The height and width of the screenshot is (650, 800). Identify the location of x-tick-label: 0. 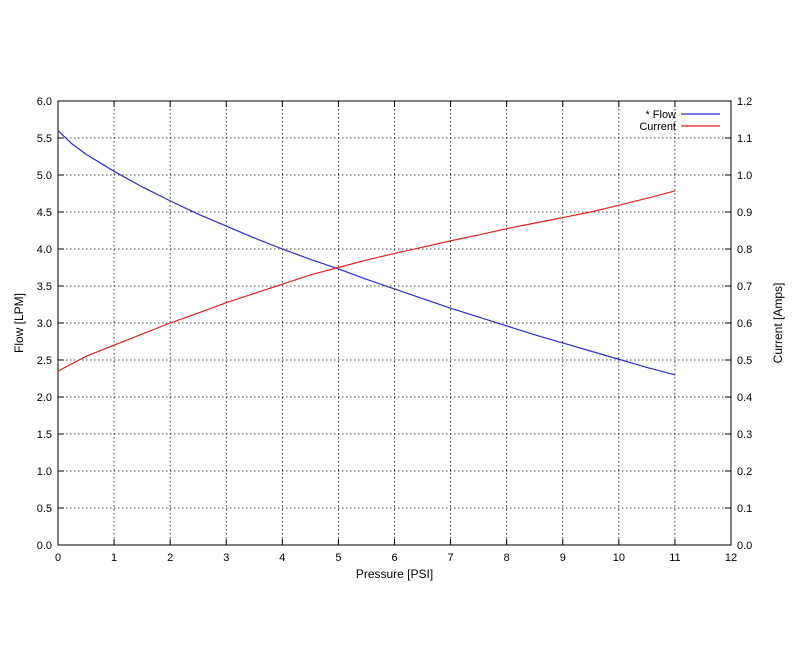
(58, 558).